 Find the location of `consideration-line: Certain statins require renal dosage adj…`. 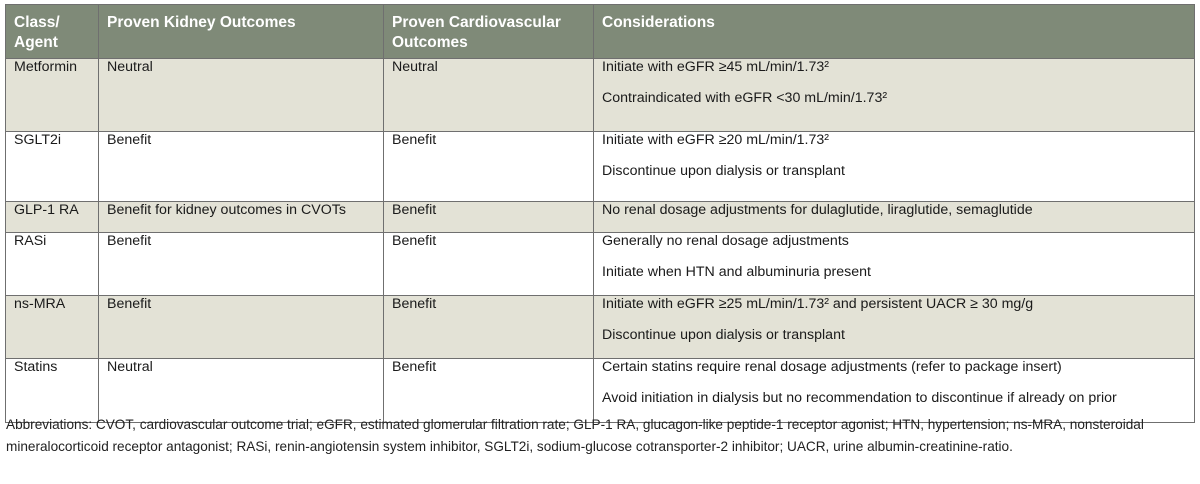

consideration-line: Certain statins require renal dosage adj… is located at coordinates (832, 367).